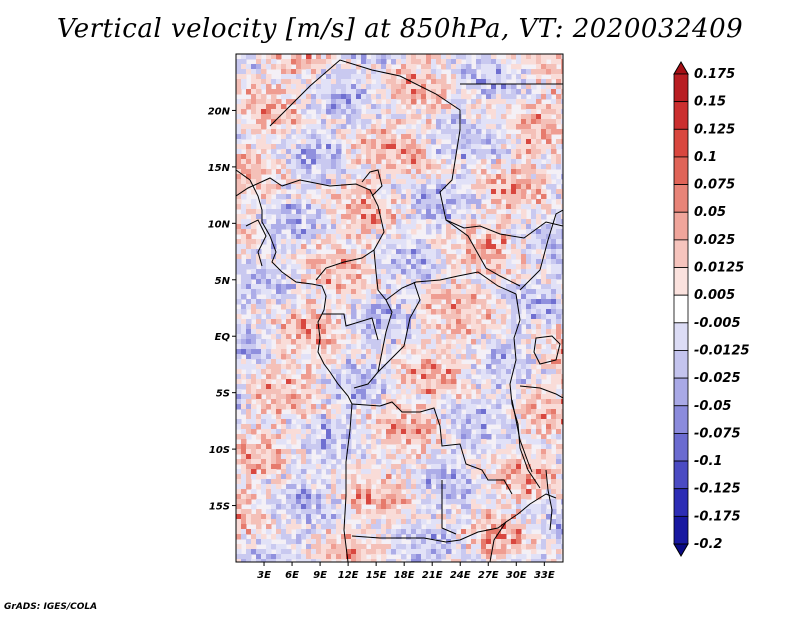  What do you see at coordinates (714, 185) in the screenshot?
I see `colorbar-level-label: 0.075` at bounding box center [714, 185].